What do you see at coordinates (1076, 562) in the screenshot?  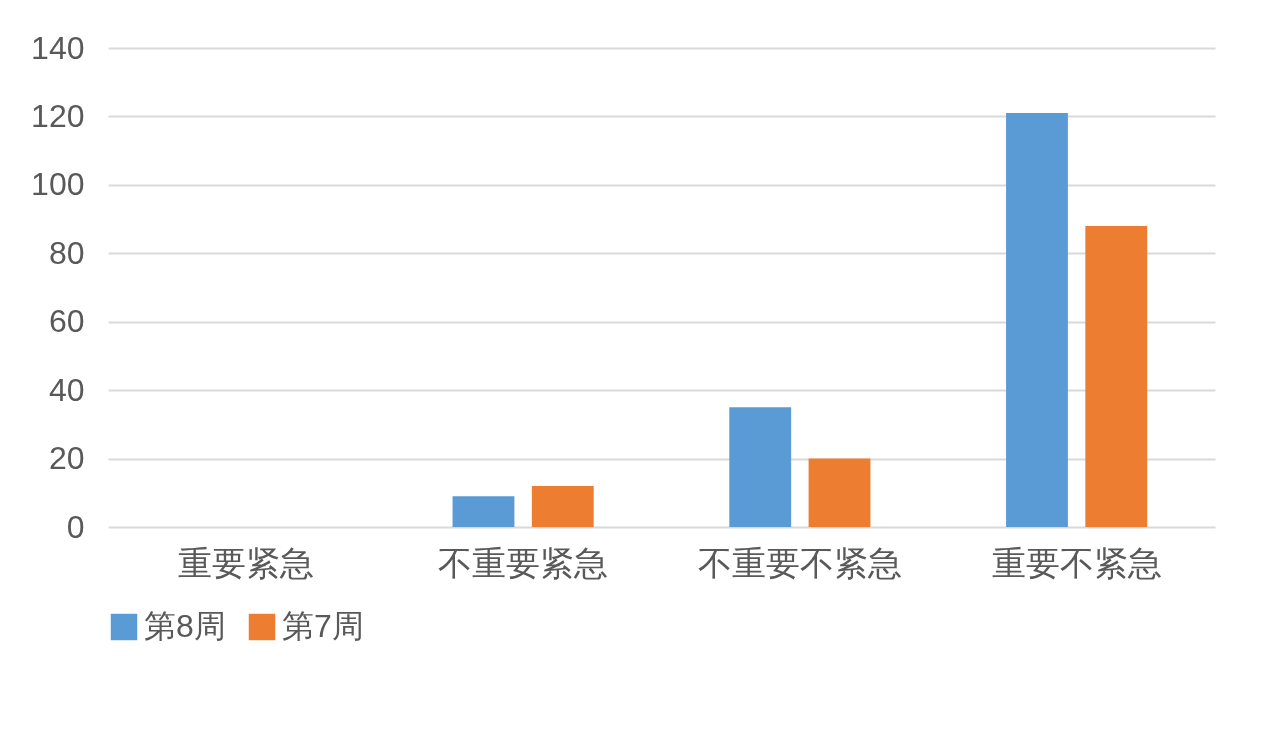 I see `x-tick-label: 重要不紧急` at bounding box center [1076, 562].